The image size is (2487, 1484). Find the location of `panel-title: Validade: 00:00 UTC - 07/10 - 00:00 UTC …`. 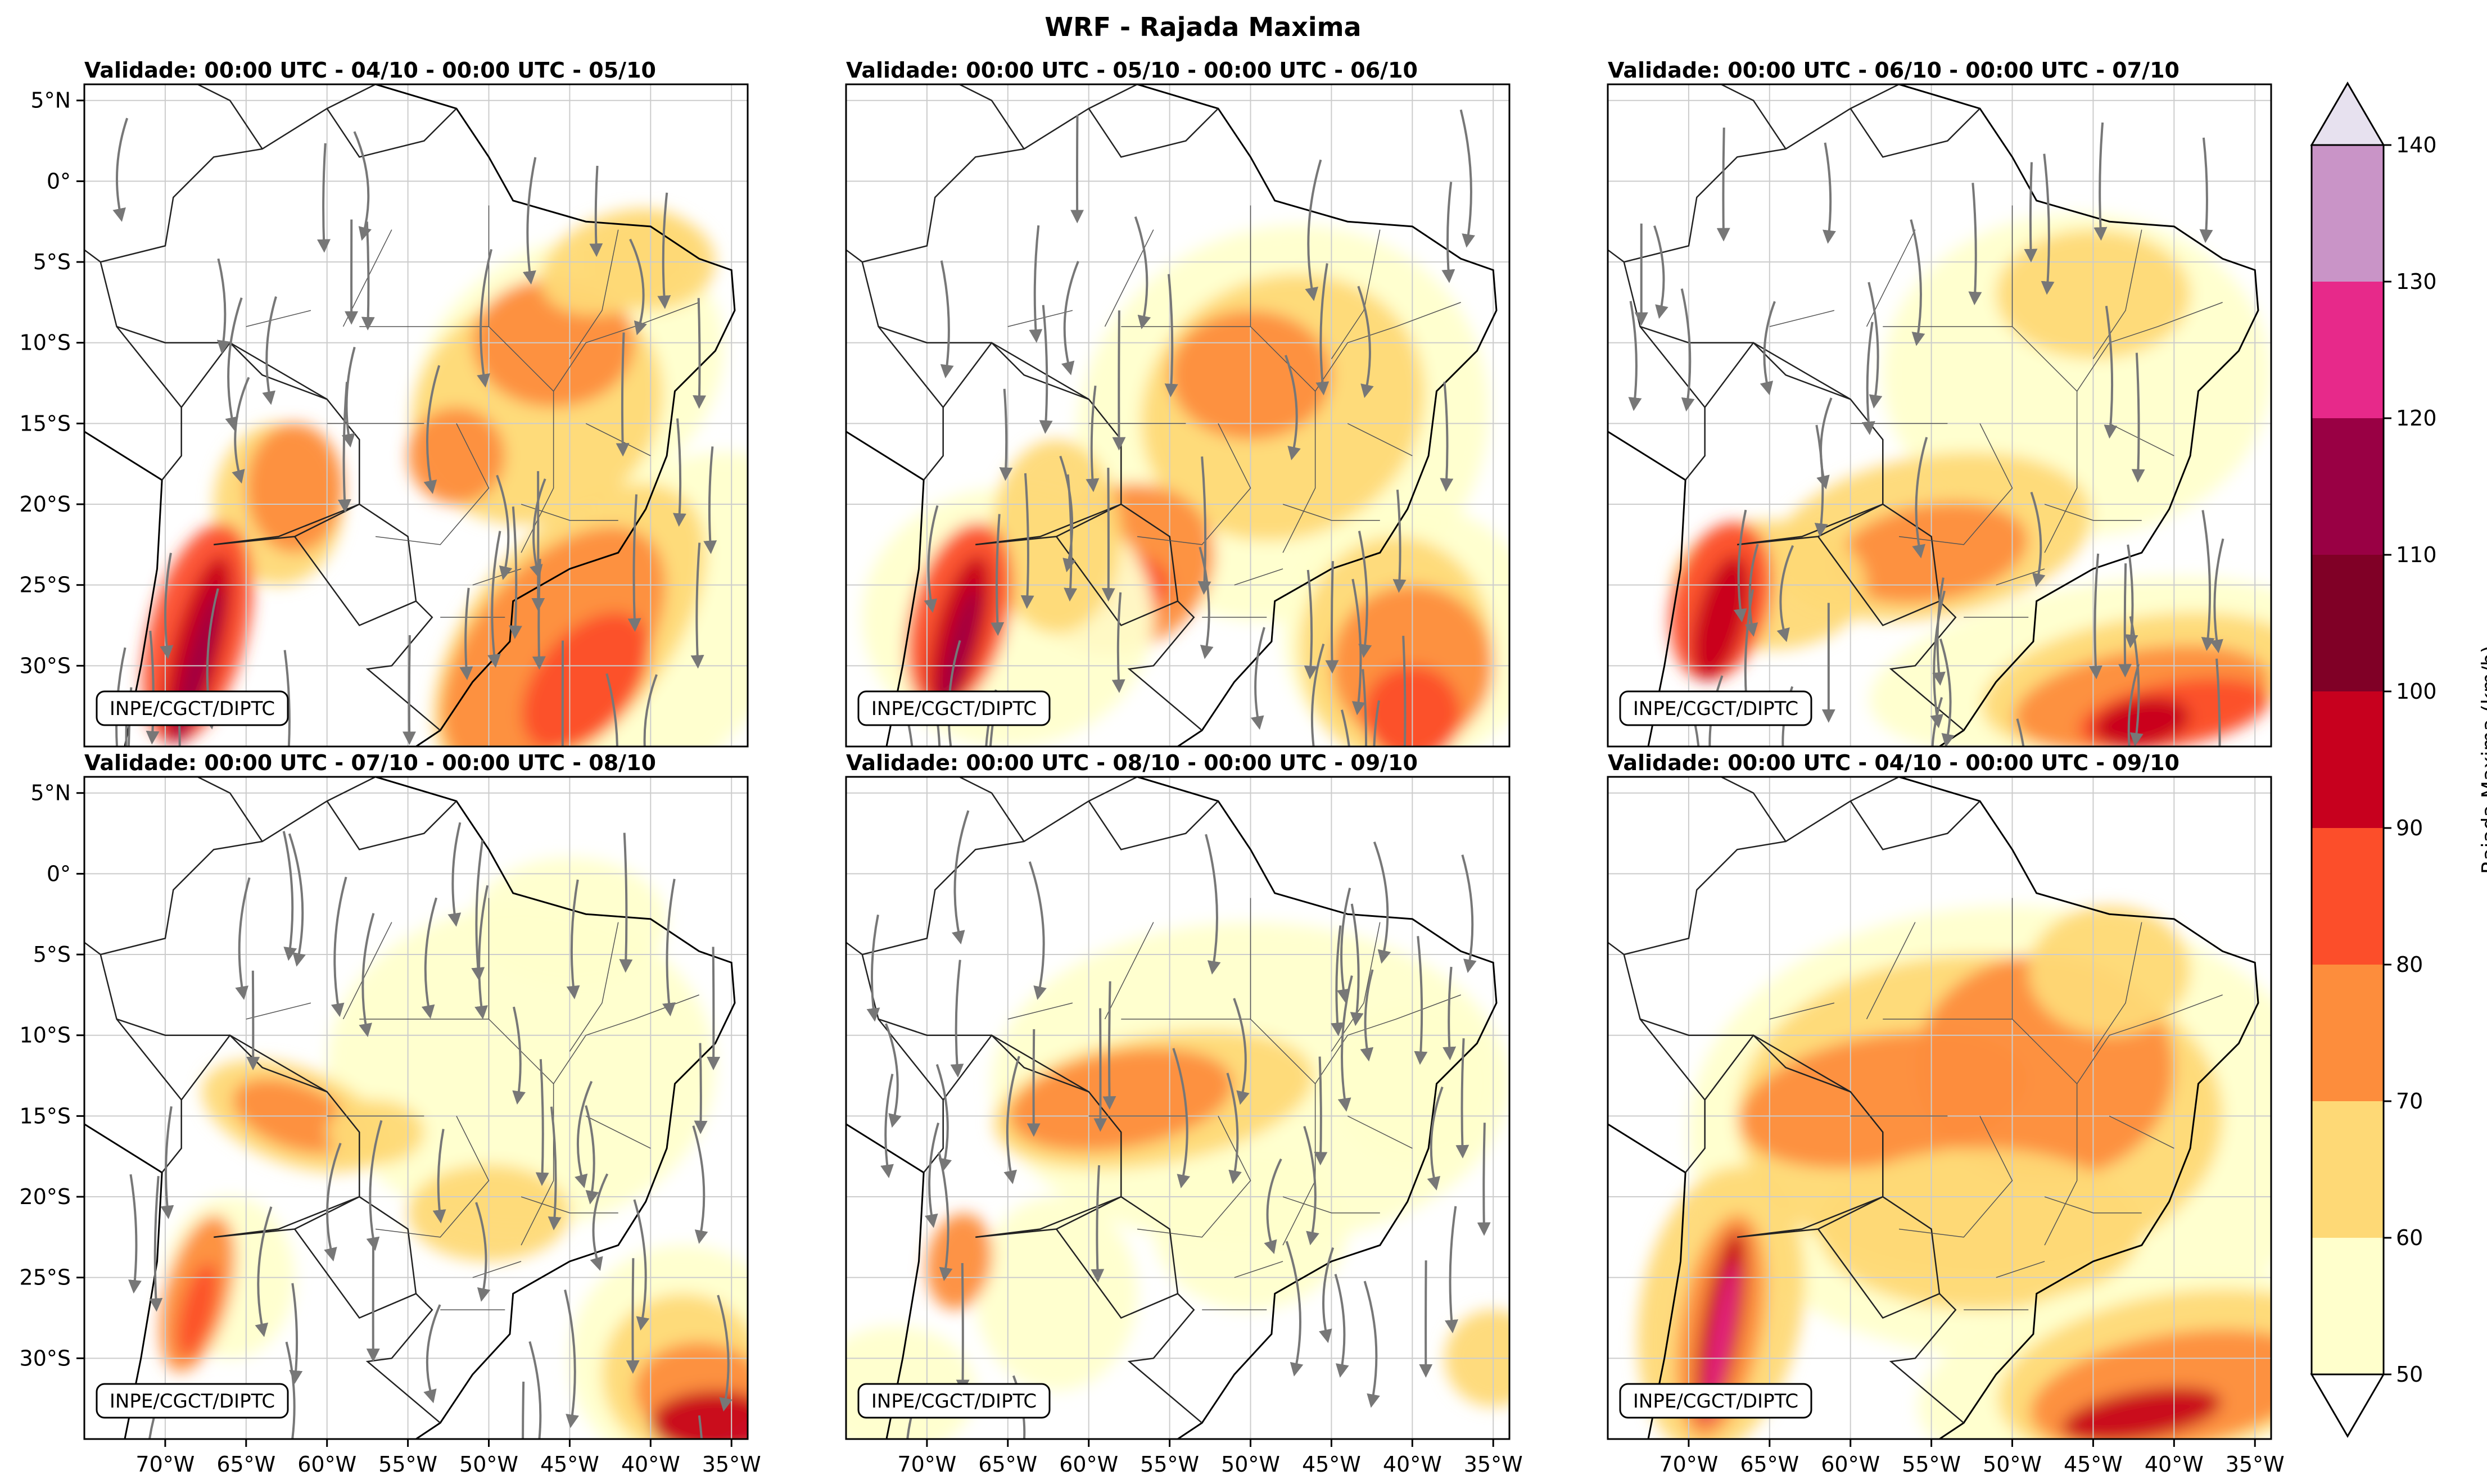

panel-title: Validade: 00:00 UTC - 07/10 - 00:00 UTC … is located at coordinates (370, 762).